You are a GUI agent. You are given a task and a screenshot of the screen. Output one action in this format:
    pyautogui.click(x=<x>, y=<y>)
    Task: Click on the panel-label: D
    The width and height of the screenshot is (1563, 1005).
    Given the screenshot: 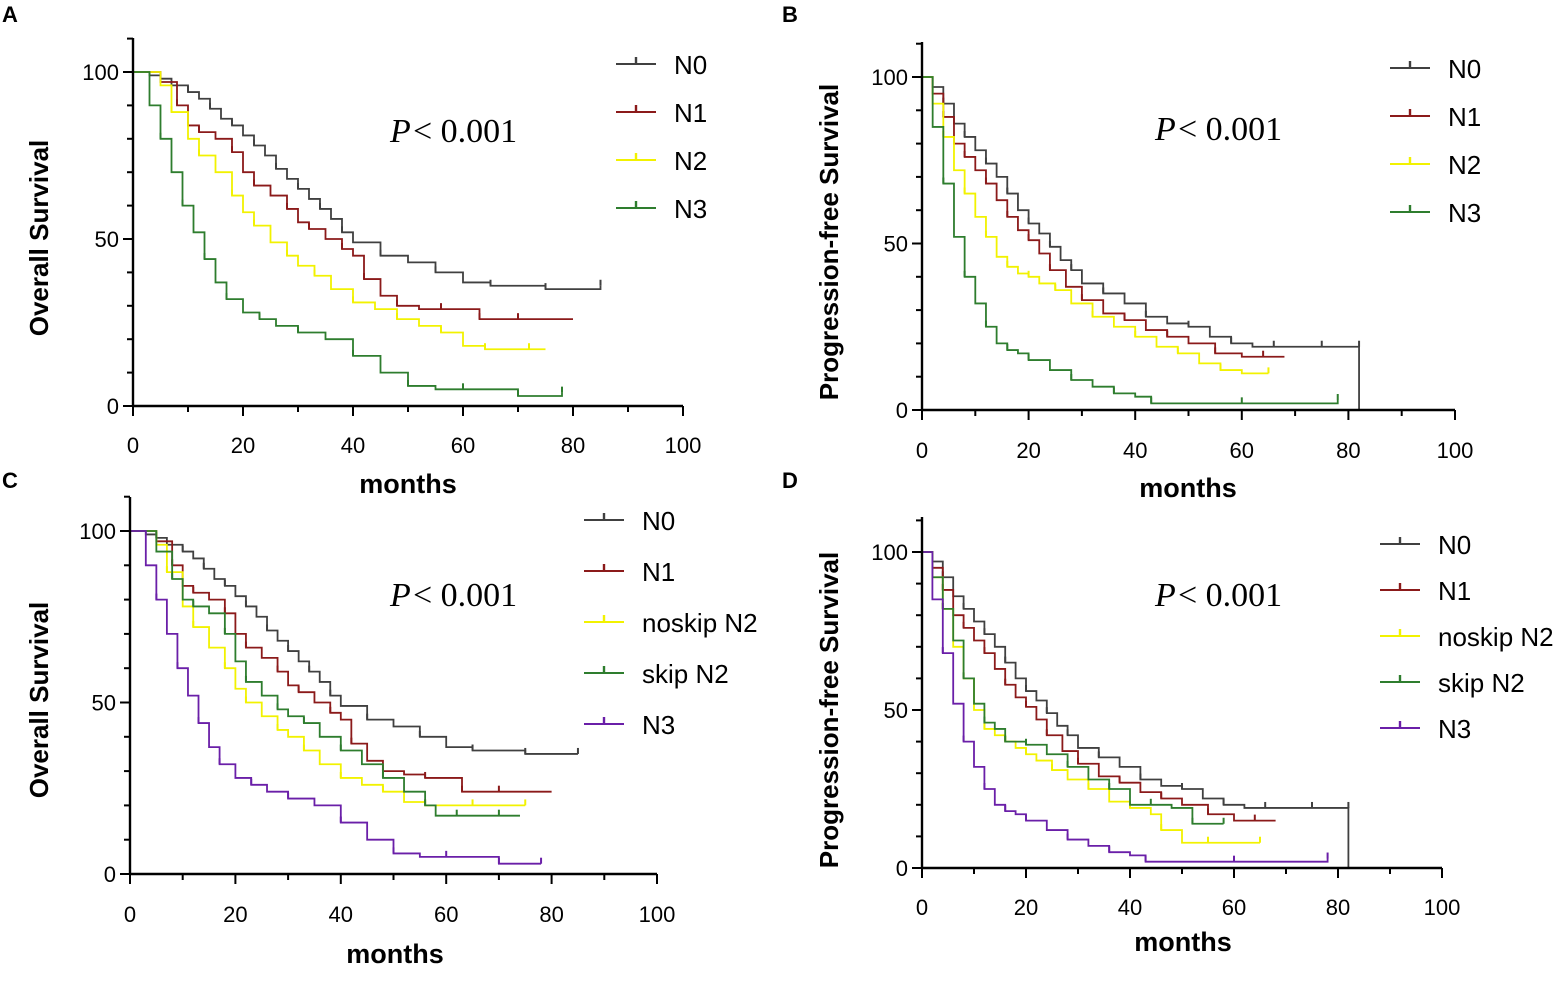 What is the action you would take?
    pyautogui.click(x=790, y=480)
    